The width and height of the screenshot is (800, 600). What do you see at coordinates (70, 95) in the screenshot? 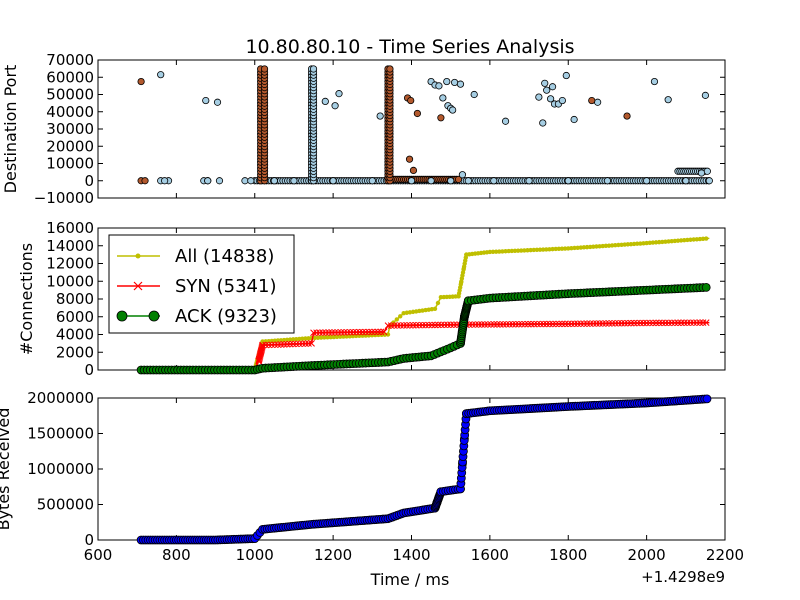
I see `y-tick-label: 50000` at bounding box center [70, 95].